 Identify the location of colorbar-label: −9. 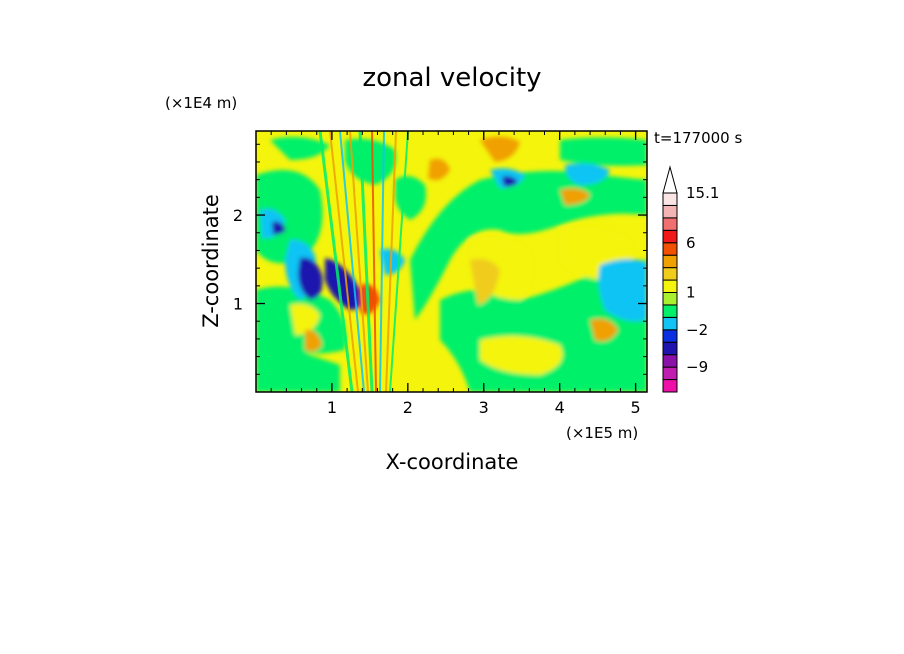
(697, 367).